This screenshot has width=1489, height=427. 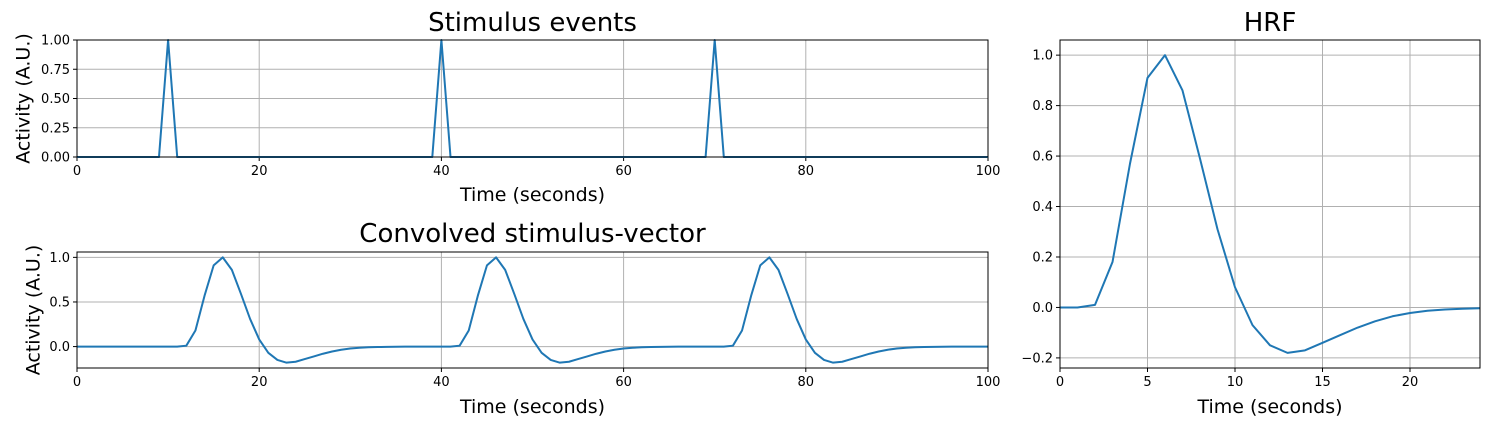 I want to click on stimulus-ylabel: Activity (A.U.), so click(x=24, y=98).